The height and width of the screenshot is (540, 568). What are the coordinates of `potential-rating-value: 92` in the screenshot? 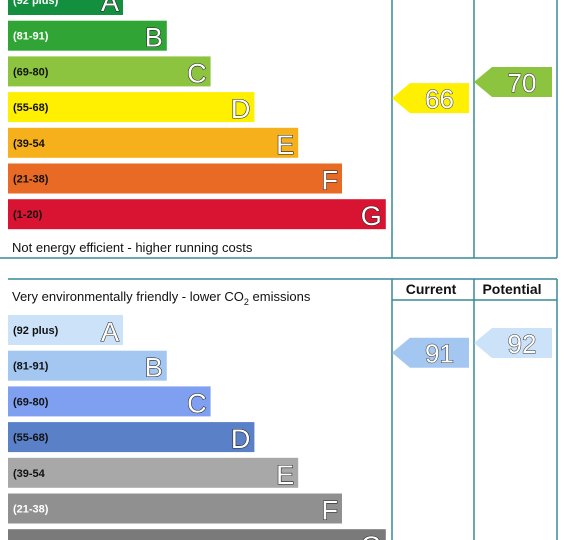 It's located at (522, 344).